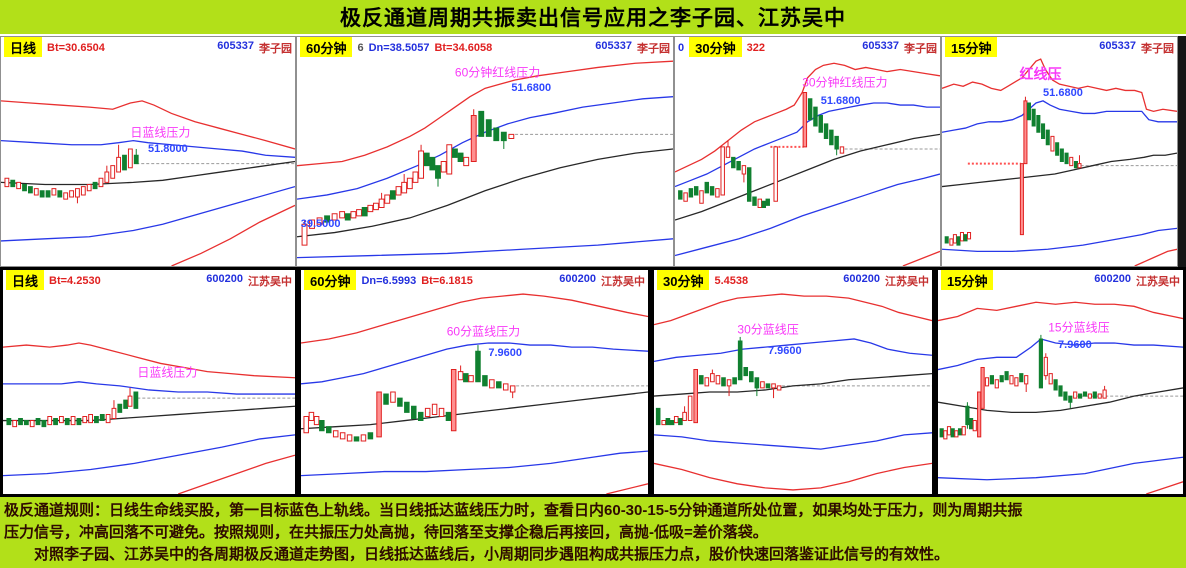  What do you see at coordinates (463, 47) in the screenshot?
I see `indicator-value: Bt=34.6058` at bounding box center [463, 47].